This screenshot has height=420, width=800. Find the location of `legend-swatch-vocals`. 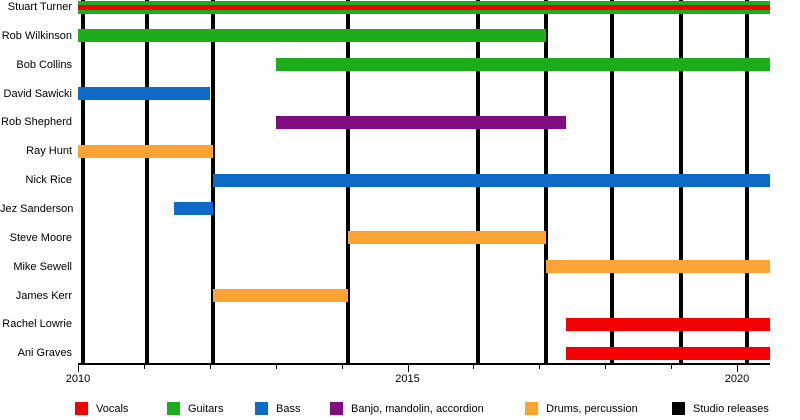

legend-swatch-vocals is located at coordinates (81, 408).